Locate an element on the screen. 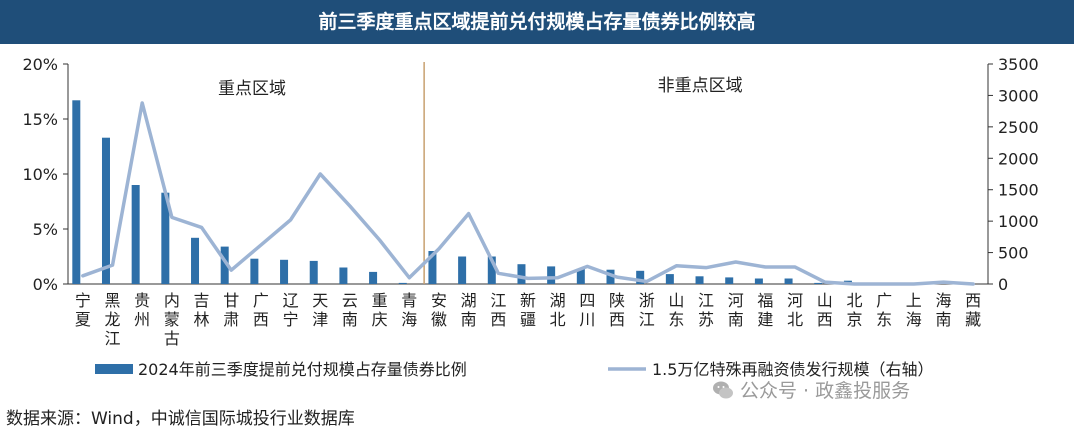 Image resolution: width=1074 pixels, height=434 pixels. left-tick-label: 5% is located at coordinates (45, 229).